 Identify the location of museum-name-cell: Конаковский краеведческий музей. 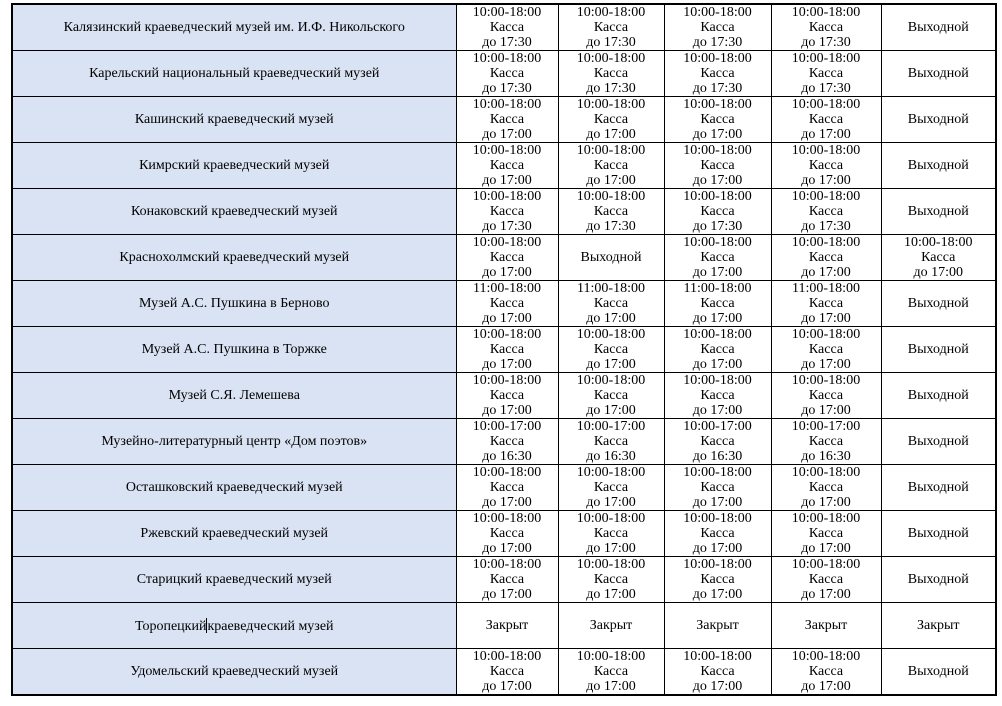
(234, 211).